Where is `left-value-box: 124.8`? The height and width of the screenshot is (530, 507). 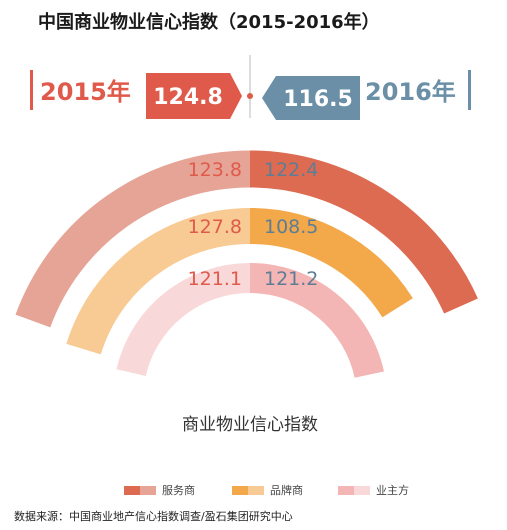 left-value-box: 124.8 is located at coordinates (194, 96).